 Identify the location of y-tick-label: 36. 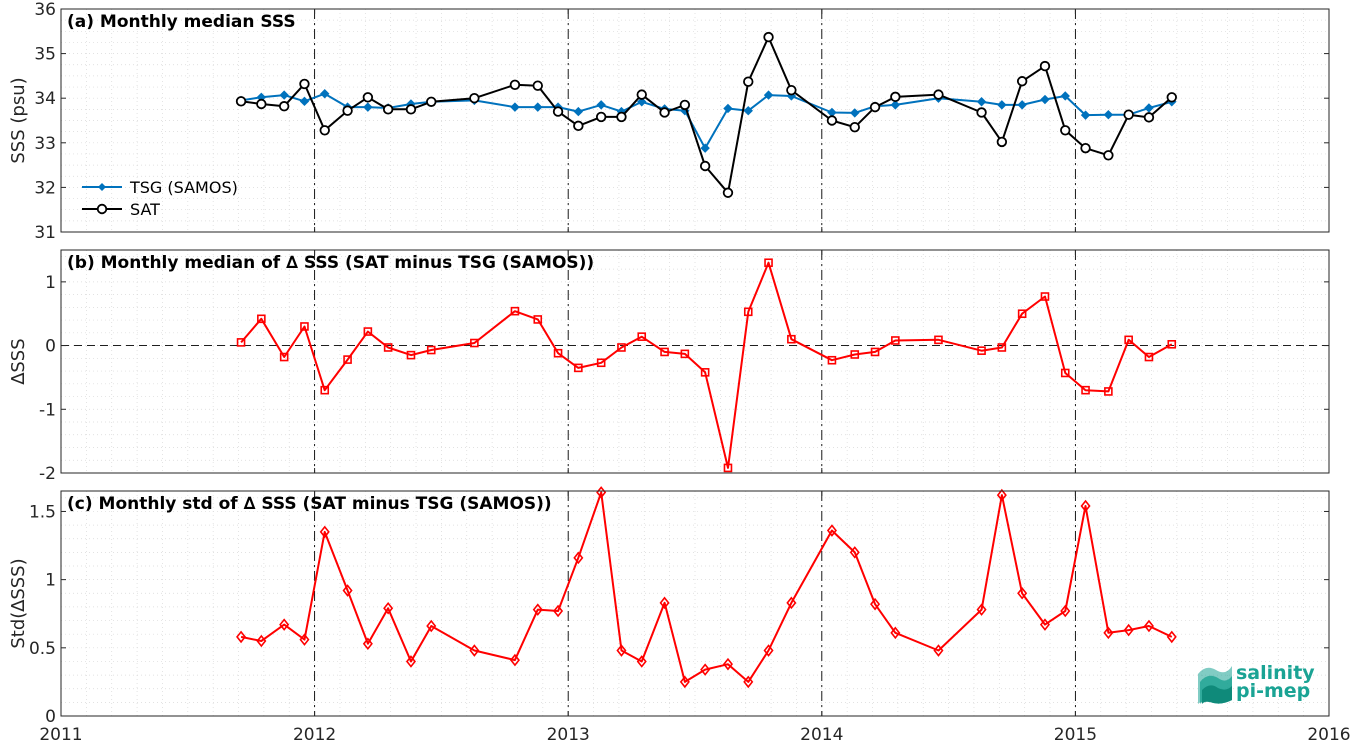
(45, 10).